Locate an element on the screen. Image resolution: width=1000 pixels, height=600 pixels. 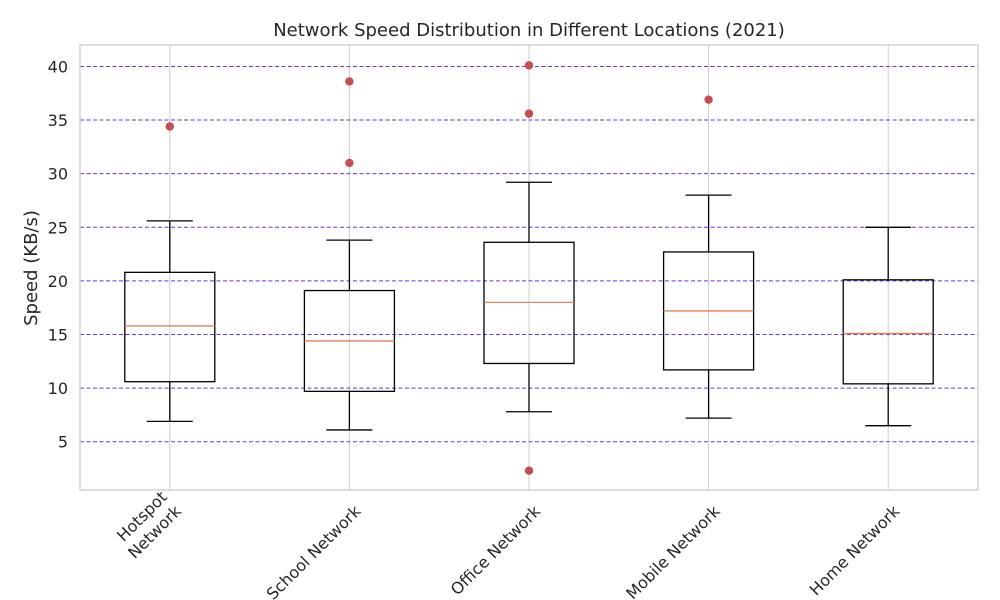
y-tick-label: 40 is located at coordinates (58, 66).